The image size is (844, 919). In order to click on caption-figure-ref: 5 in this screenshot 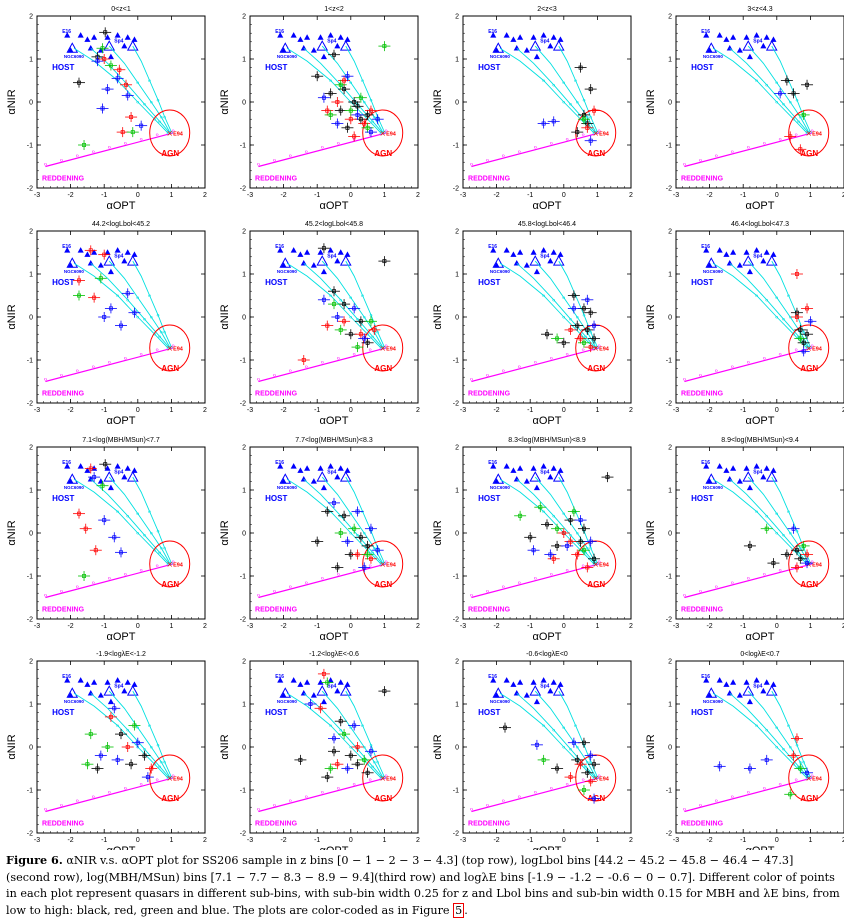, I will do `click(459, 910)`.